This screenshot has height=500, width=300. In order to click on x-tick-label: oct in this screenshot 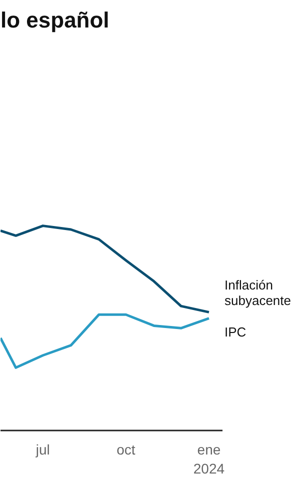, I will do `click(126, 450)`.